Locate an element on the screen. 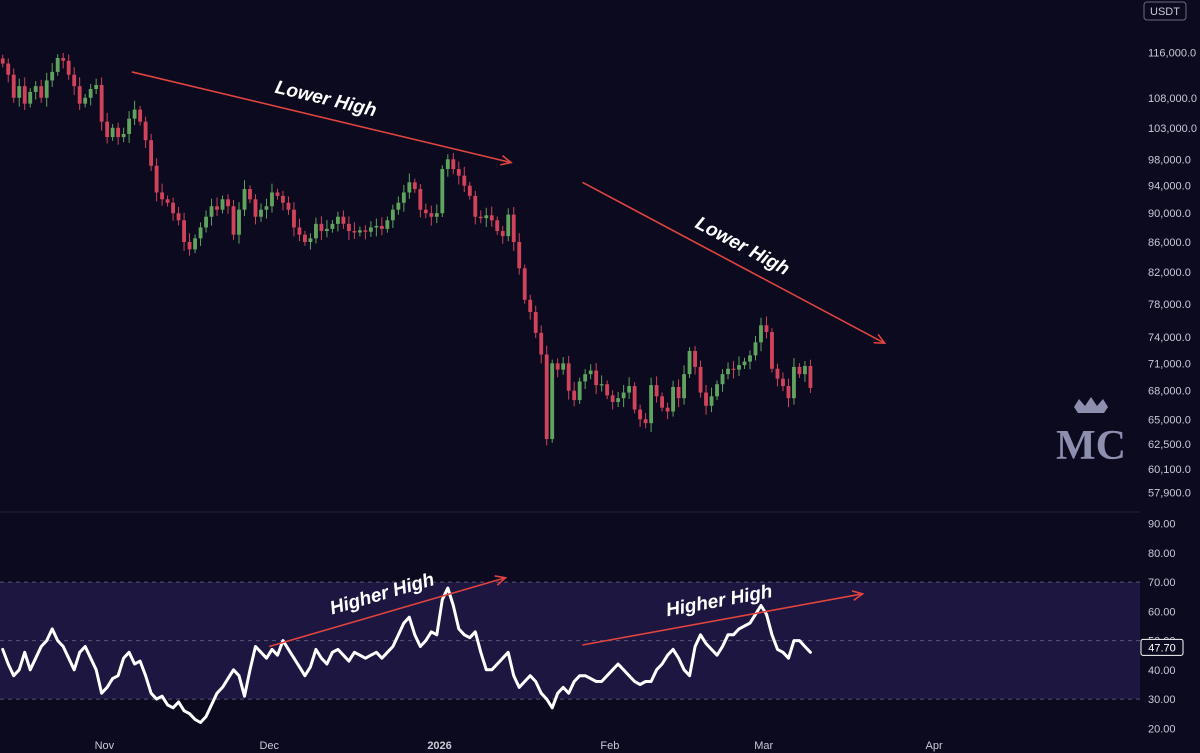 This screenshot has height=753, width=1200. price-tick-label: 90,000.0 is located at coordinates (1169, 214).